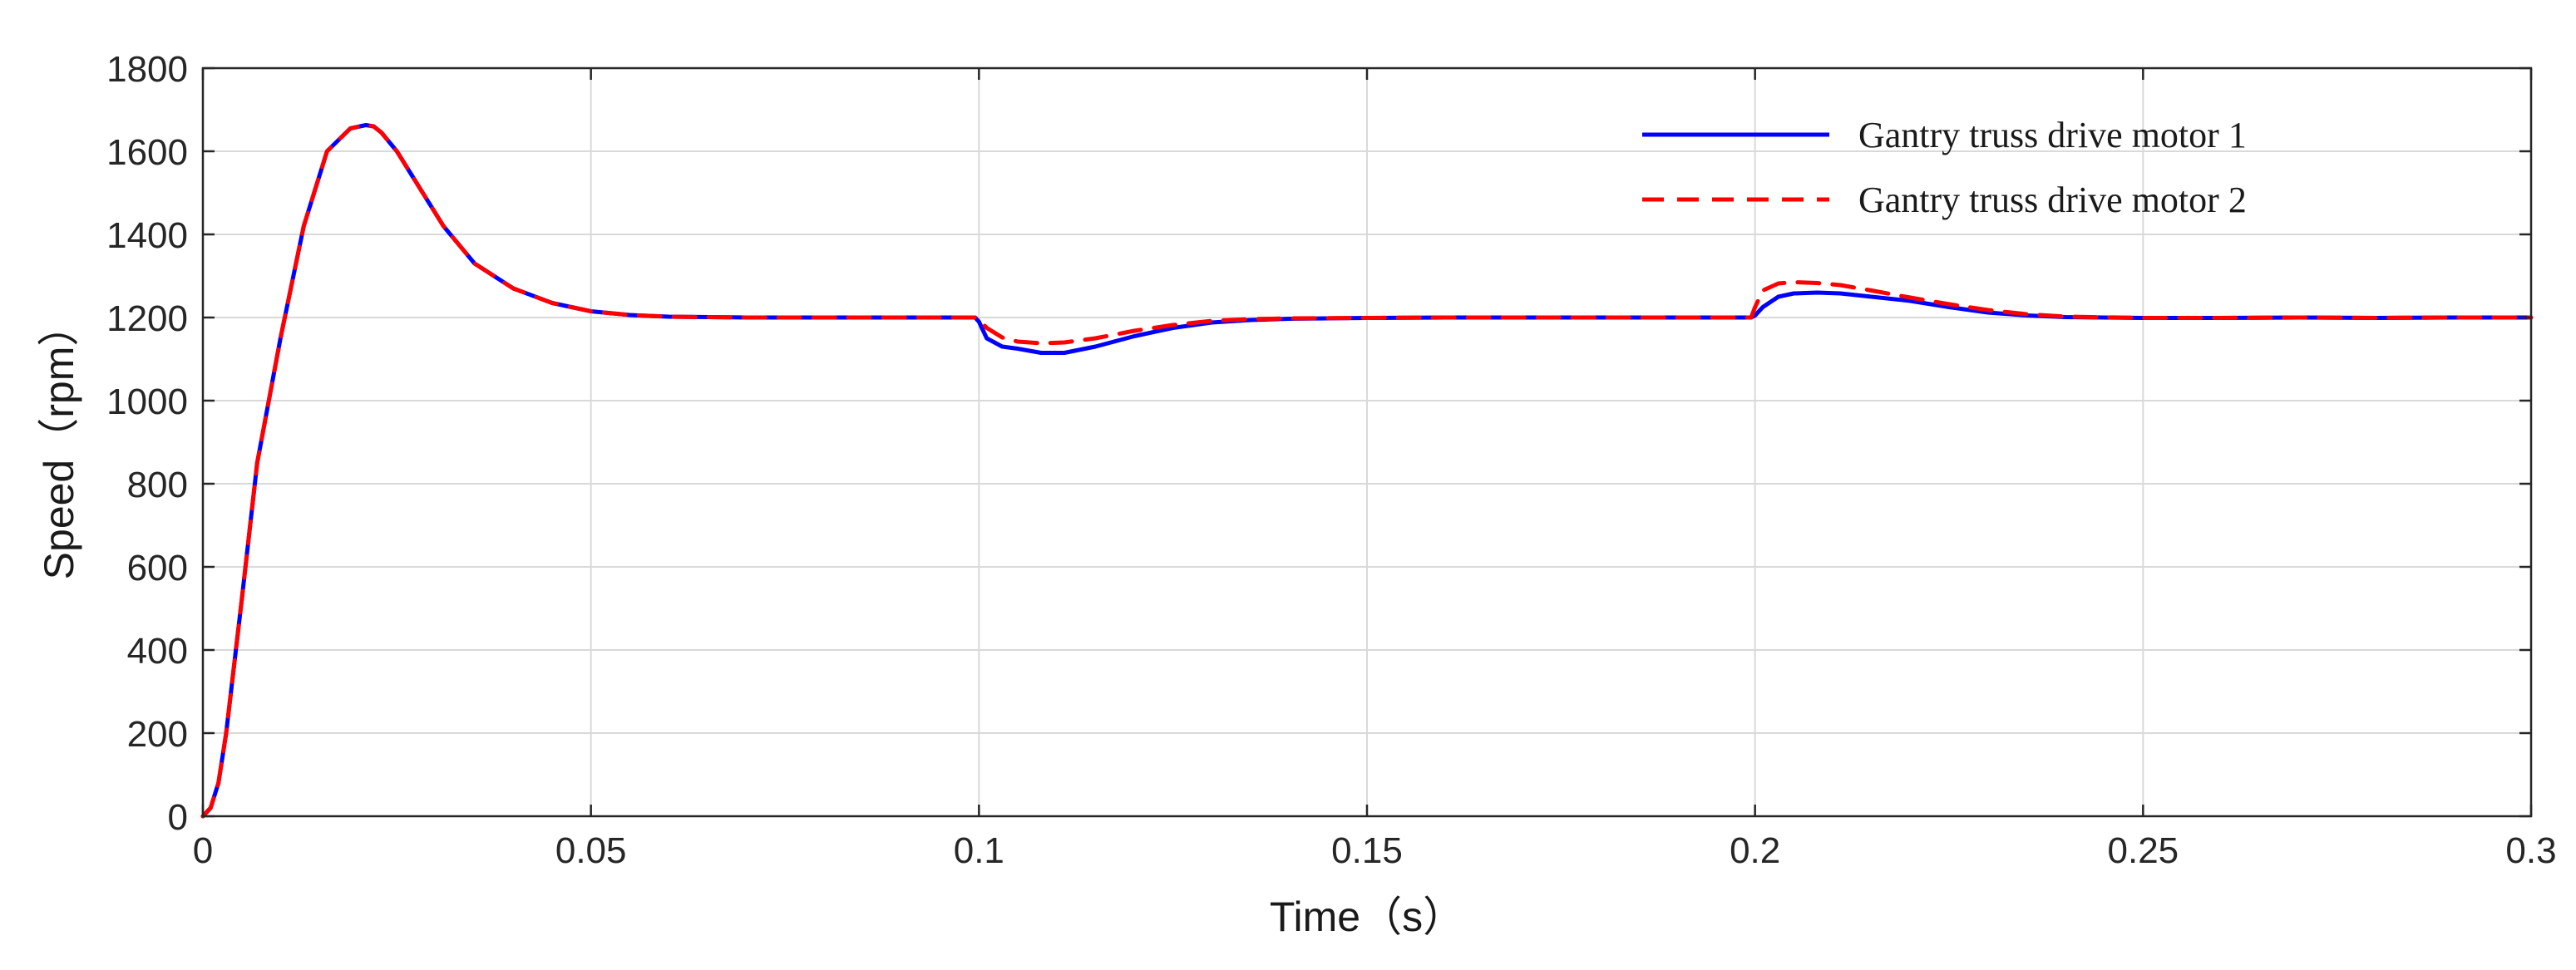  I want to click on x-tick-label: 0, so click(203, 850).